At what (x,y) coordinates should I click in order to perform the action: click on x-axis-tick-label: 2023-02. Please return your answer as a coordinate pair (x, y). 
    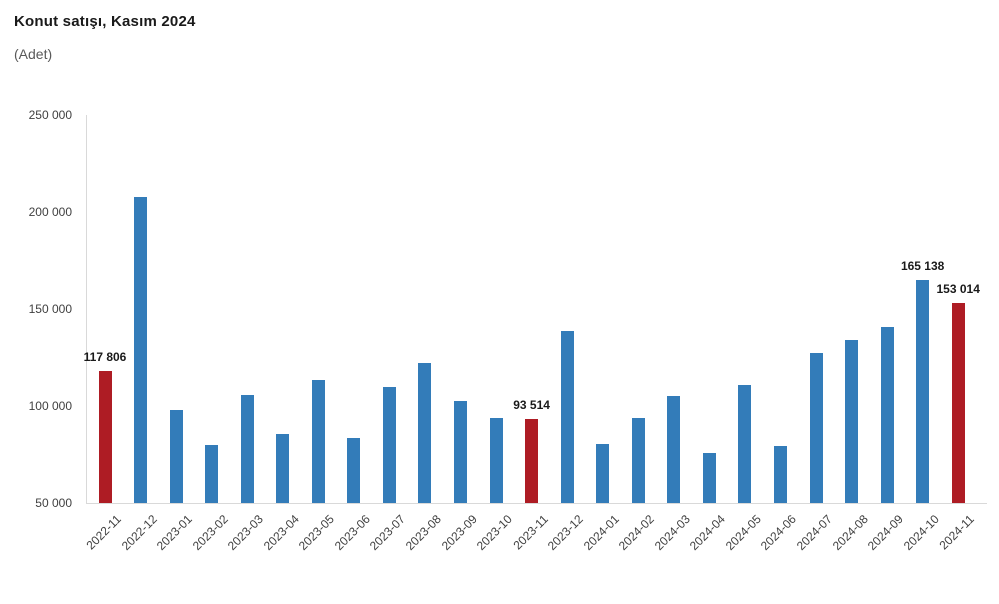
    Looking at the image, I should click on (210, 533).